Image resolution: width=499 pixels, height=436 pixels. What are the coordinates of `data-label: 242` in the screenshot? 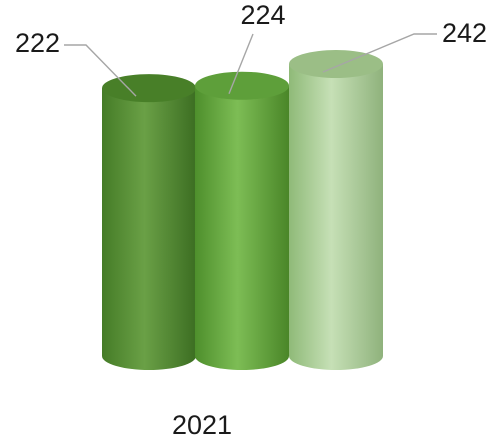 It's located at (464, 33).